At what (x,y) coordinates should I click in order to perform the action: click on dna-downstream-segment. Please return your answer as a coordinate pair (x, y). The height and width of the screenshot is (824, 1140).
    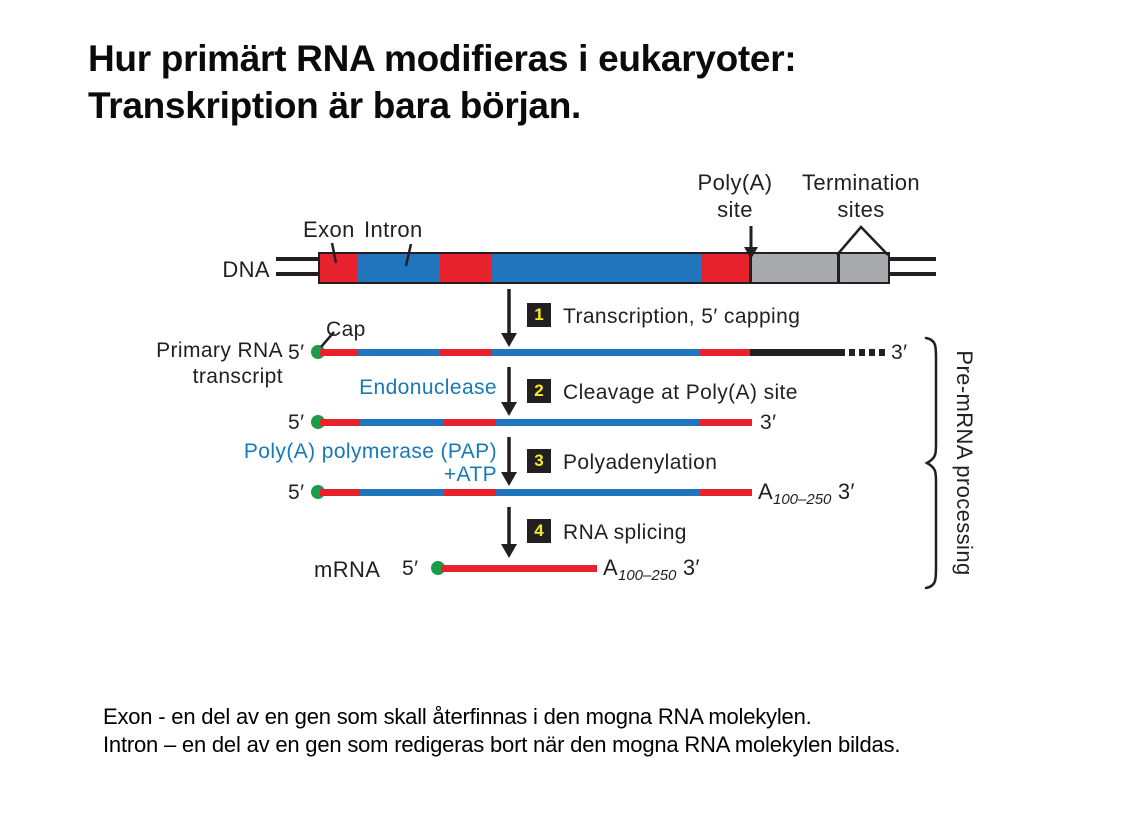
    Looking at the image, I should click on (794, 268).